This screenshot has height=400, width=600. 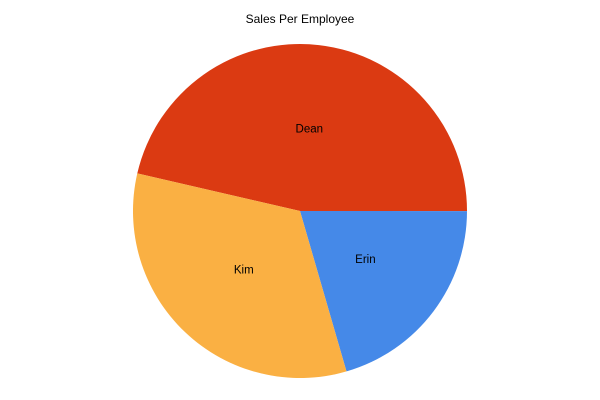 What do you see at coordinates (300, 19) in the screenshot?
I see `chart-title: Sales Per Employee` at bounding box center [300, 19].